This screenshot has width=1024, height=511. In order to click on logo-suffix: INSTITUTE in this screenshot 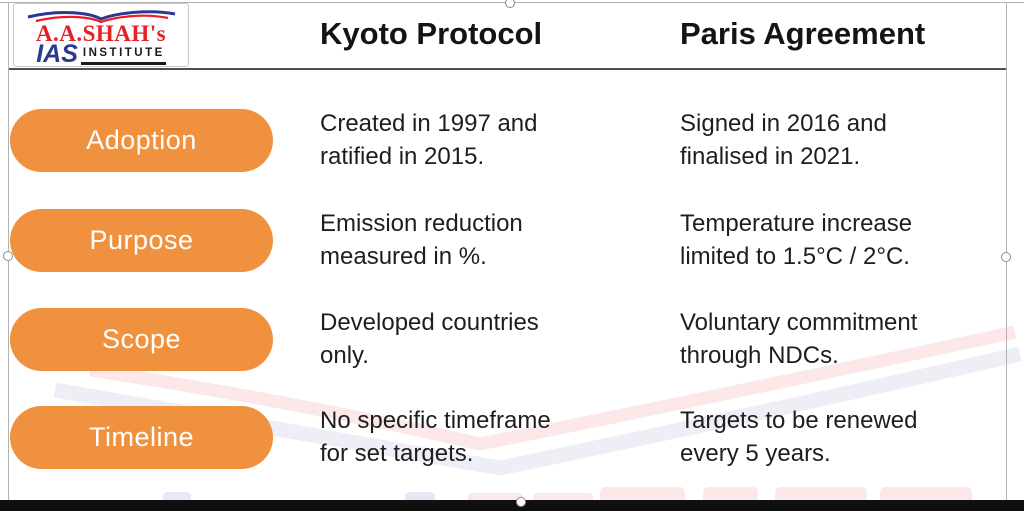, I will do `click(123, 55)`.